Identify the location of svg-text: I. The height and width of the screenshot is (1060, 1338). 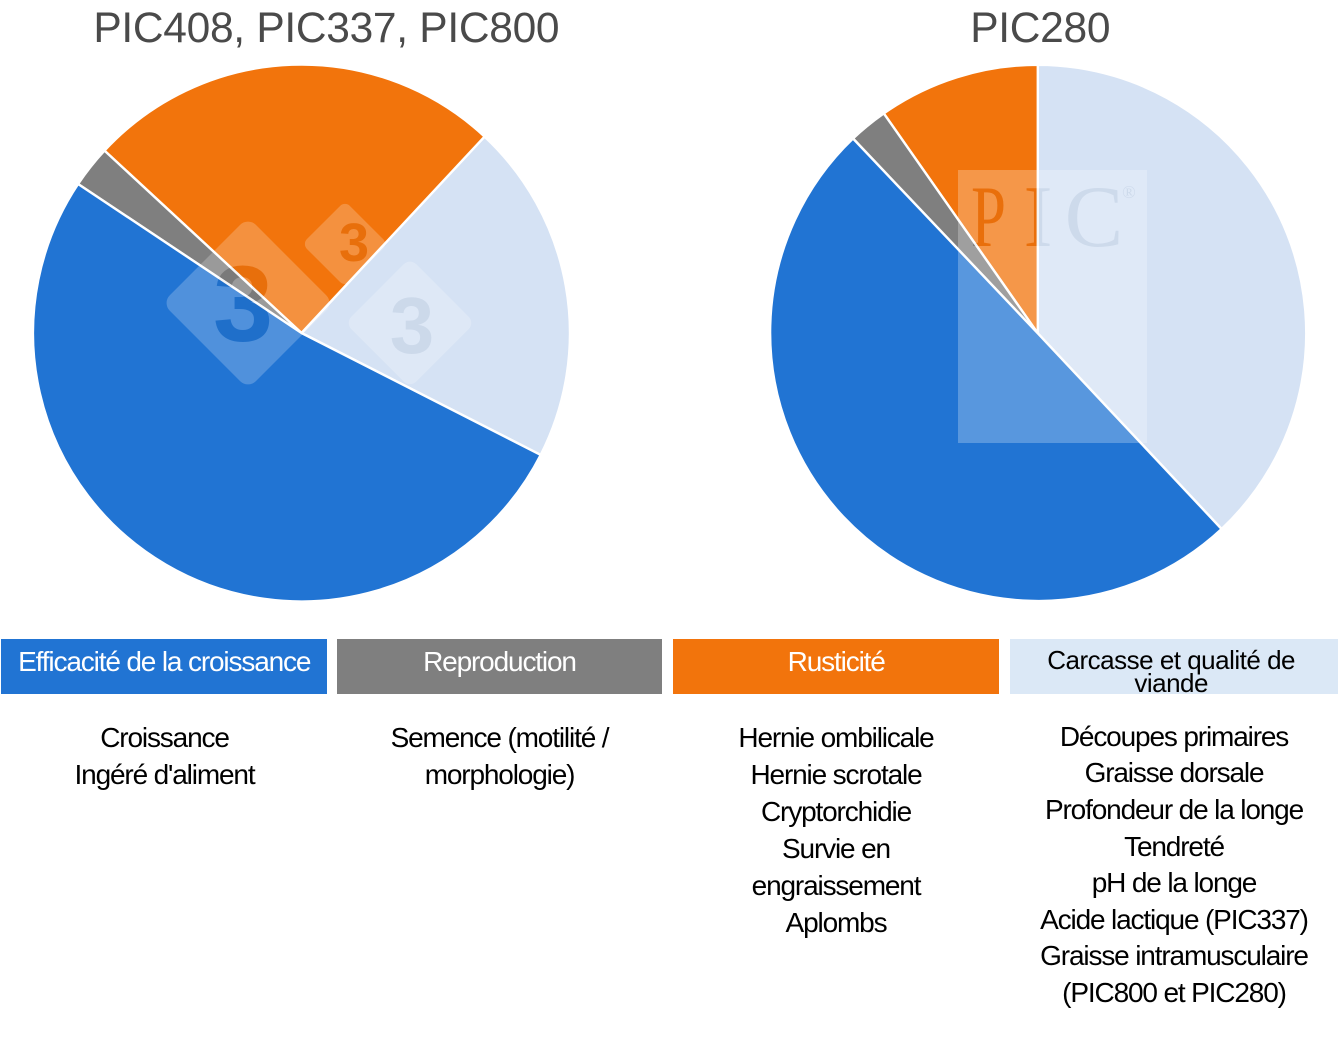
(1037, 217).